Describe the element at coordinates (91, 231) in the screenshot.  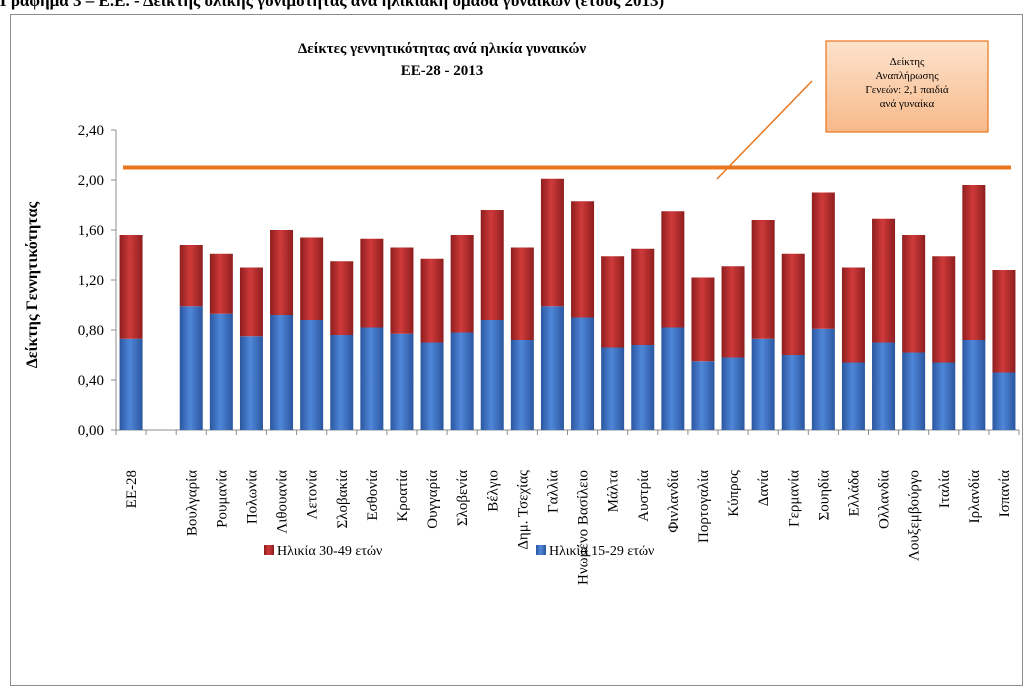
I see `y-tick-label: 1,60` at that location.